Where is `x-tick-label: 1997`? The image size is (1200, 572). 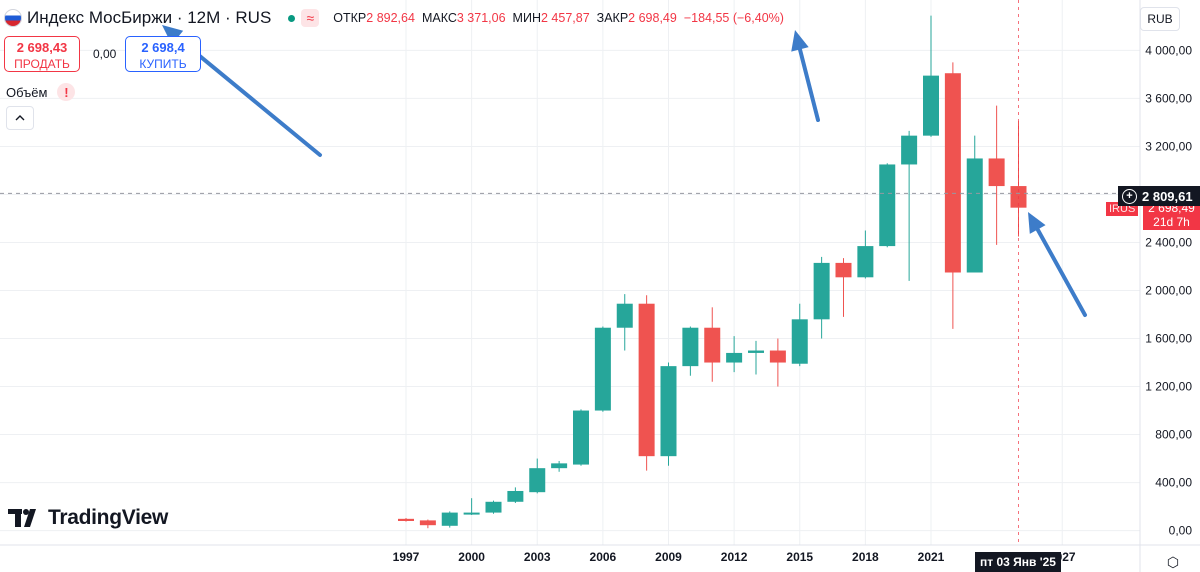
x-tick-label: 1997 is located at coordinates (406, 557).